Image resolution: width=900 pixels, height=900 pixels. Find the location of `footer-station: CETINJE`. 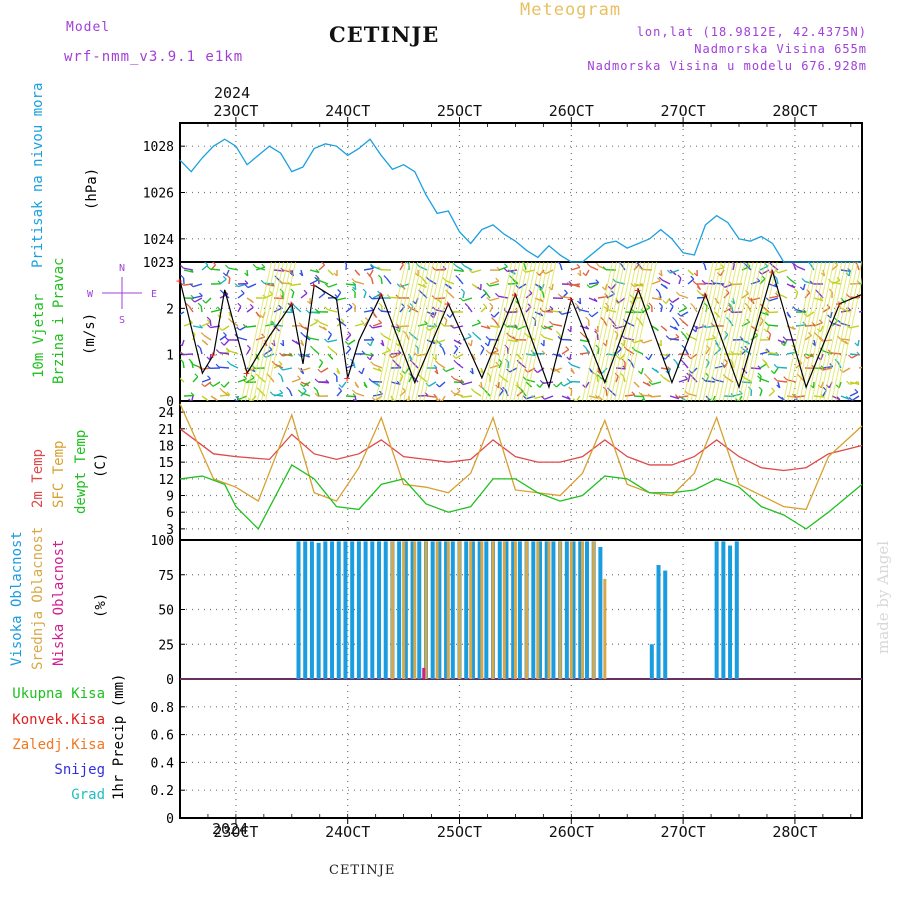

footer-station: CETINJE is located at coordinates (362, 870).